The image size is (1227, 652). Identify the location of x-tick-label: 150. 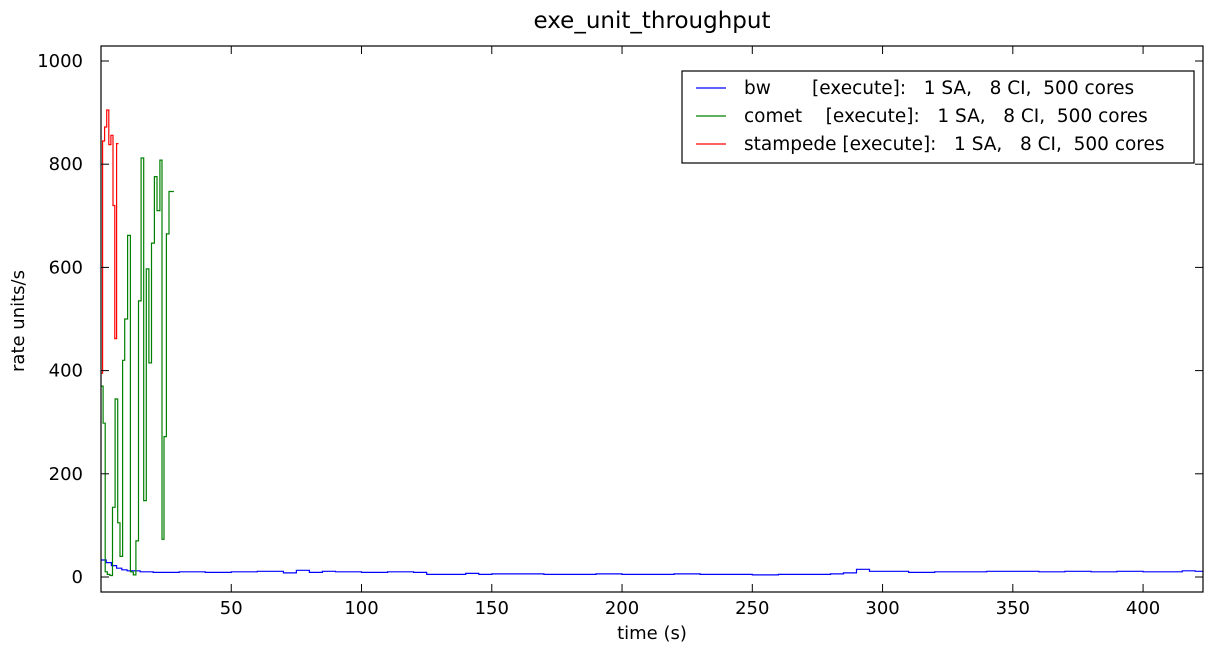
(492, 608).